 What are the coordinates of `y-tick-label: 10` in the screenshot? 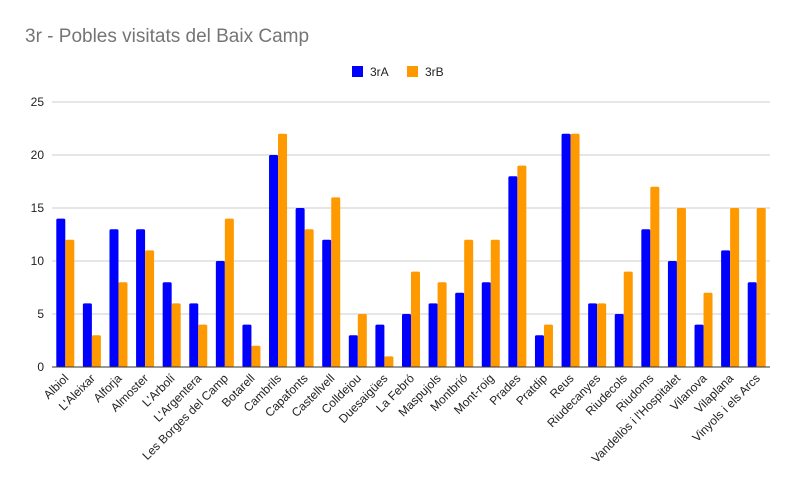 It's located at (38, 261).